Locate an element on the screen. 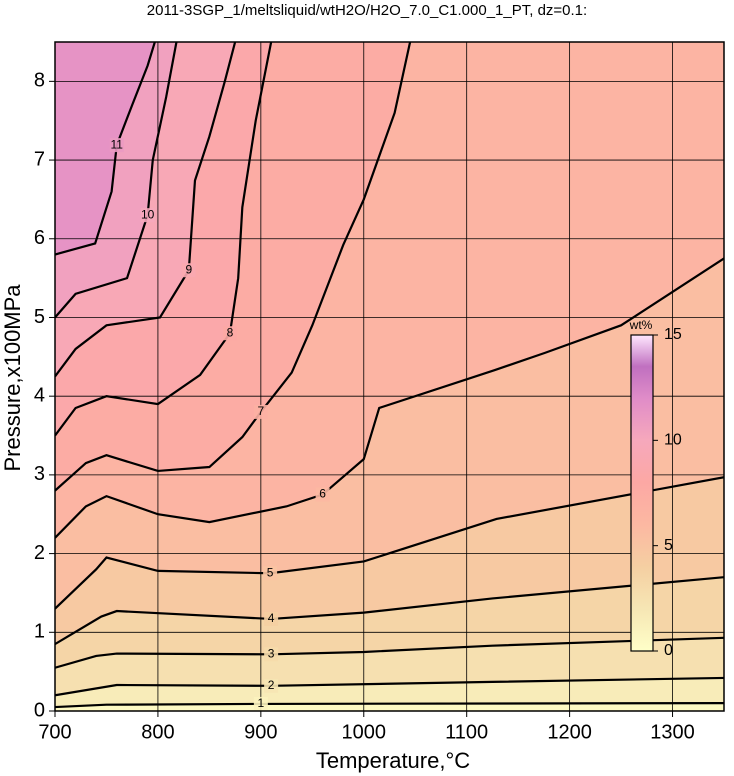  colorbar-label: wt% is located at coordinates (641, 325).